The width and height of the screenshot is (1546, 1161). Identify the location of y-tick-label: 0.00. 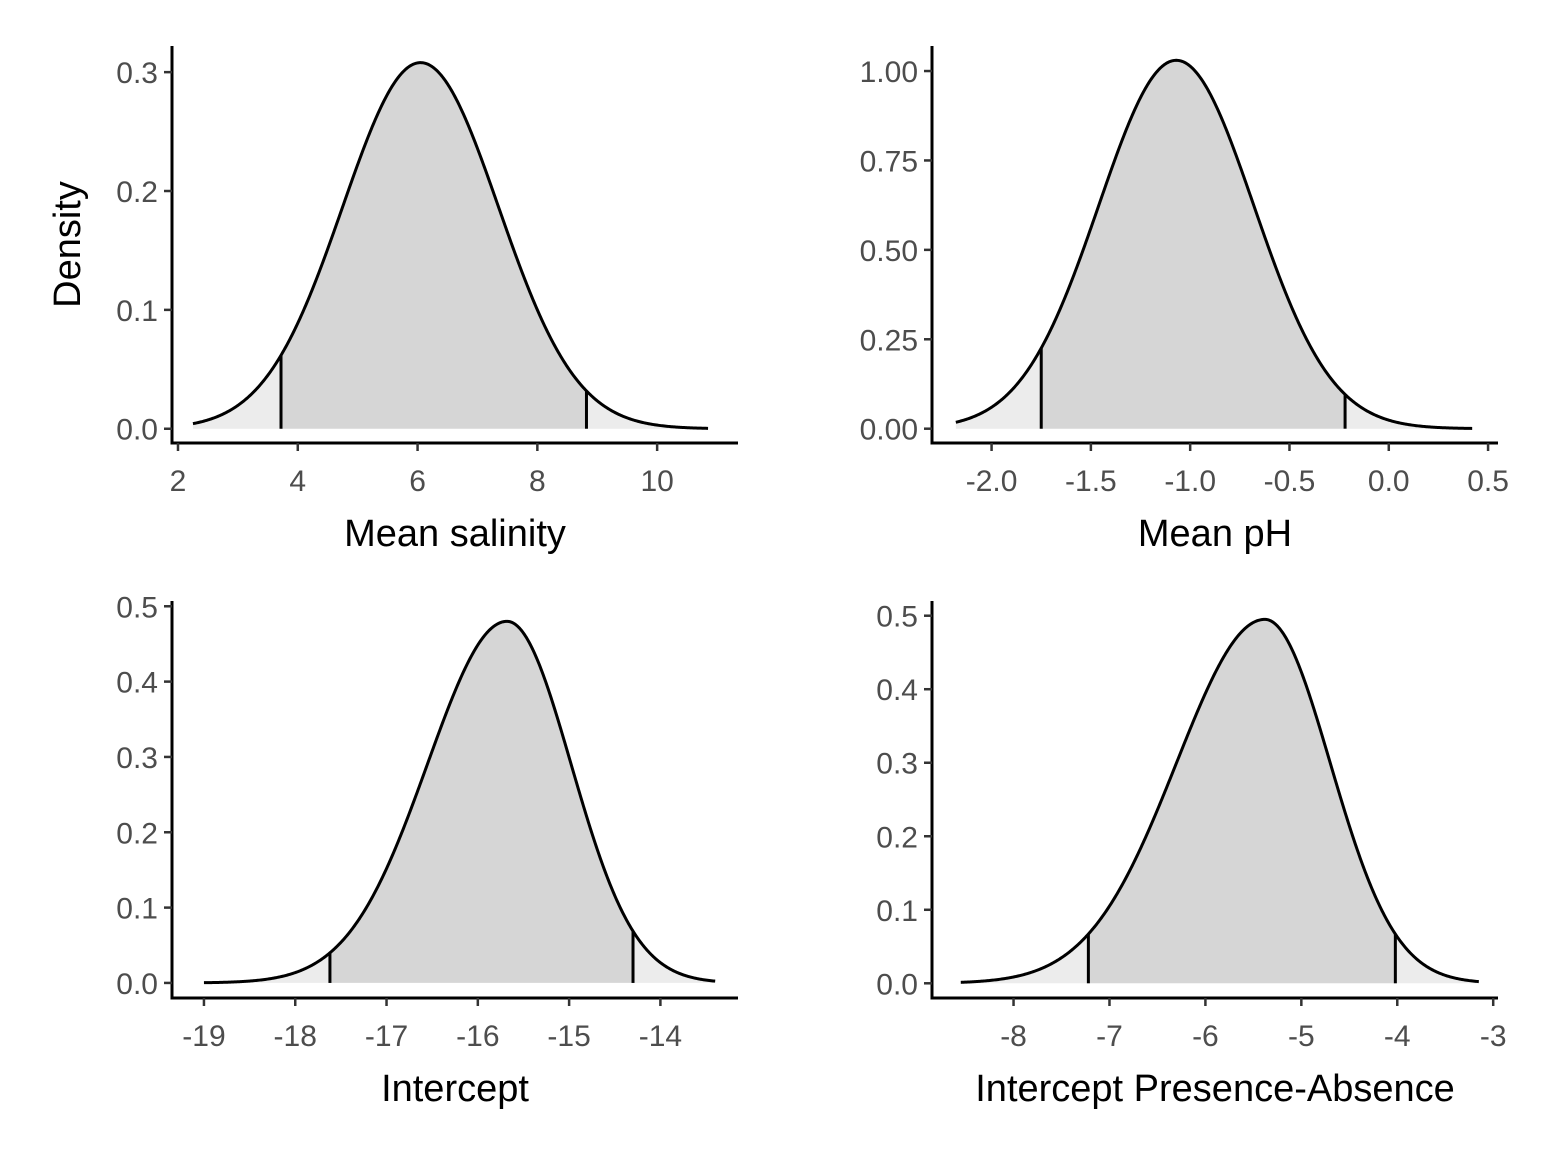
(889, 430).